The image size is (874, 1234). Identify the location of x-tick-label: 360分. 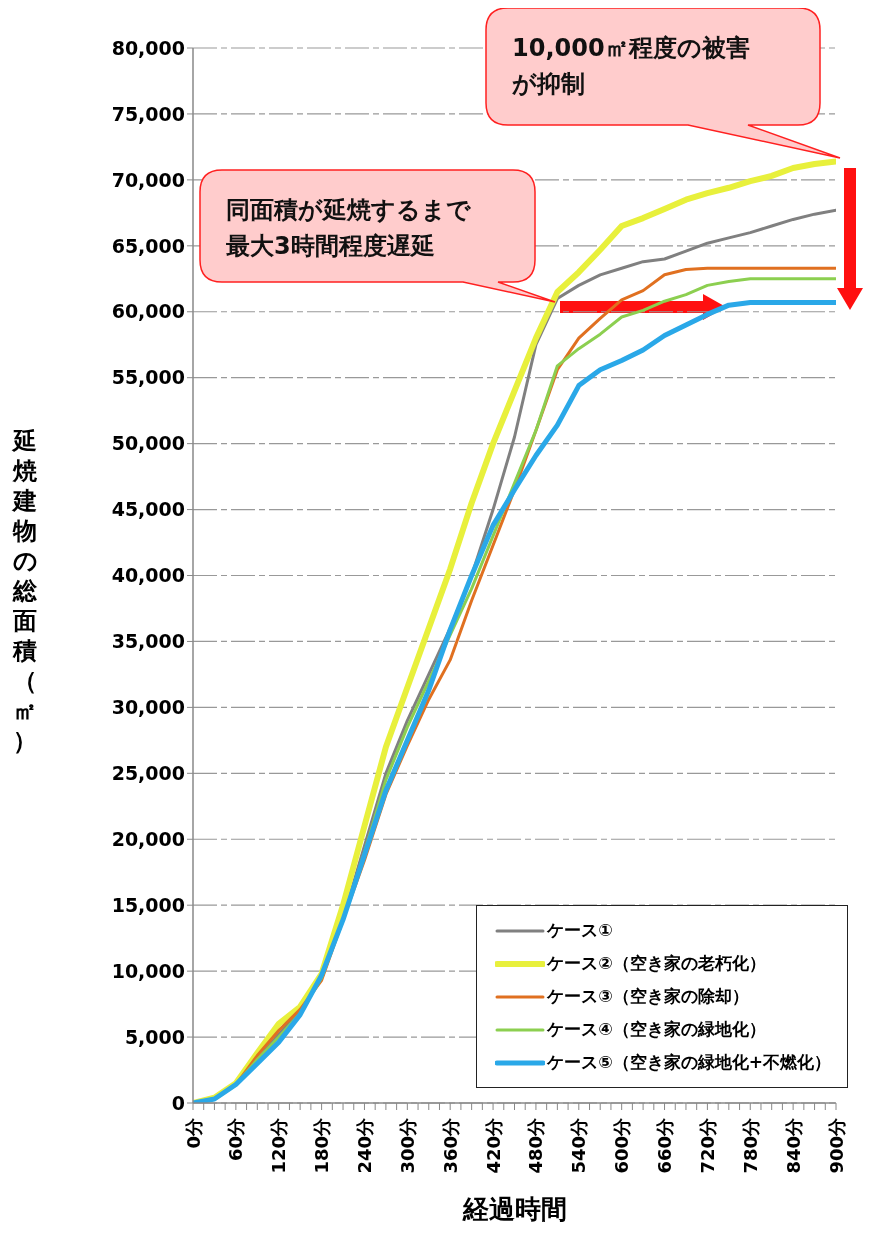
(450, 1145).